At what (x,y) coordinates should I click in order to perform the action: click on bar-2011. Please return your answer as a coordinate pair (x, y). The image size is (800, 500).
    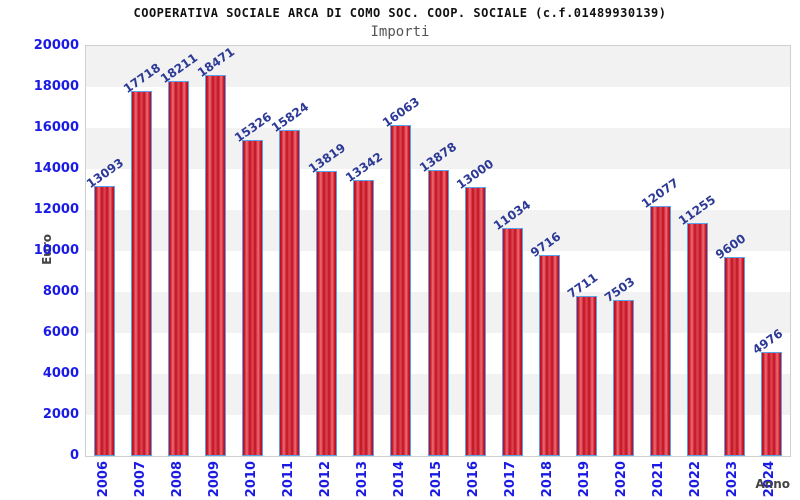
    Looking at the image, I should click on (289, 293).